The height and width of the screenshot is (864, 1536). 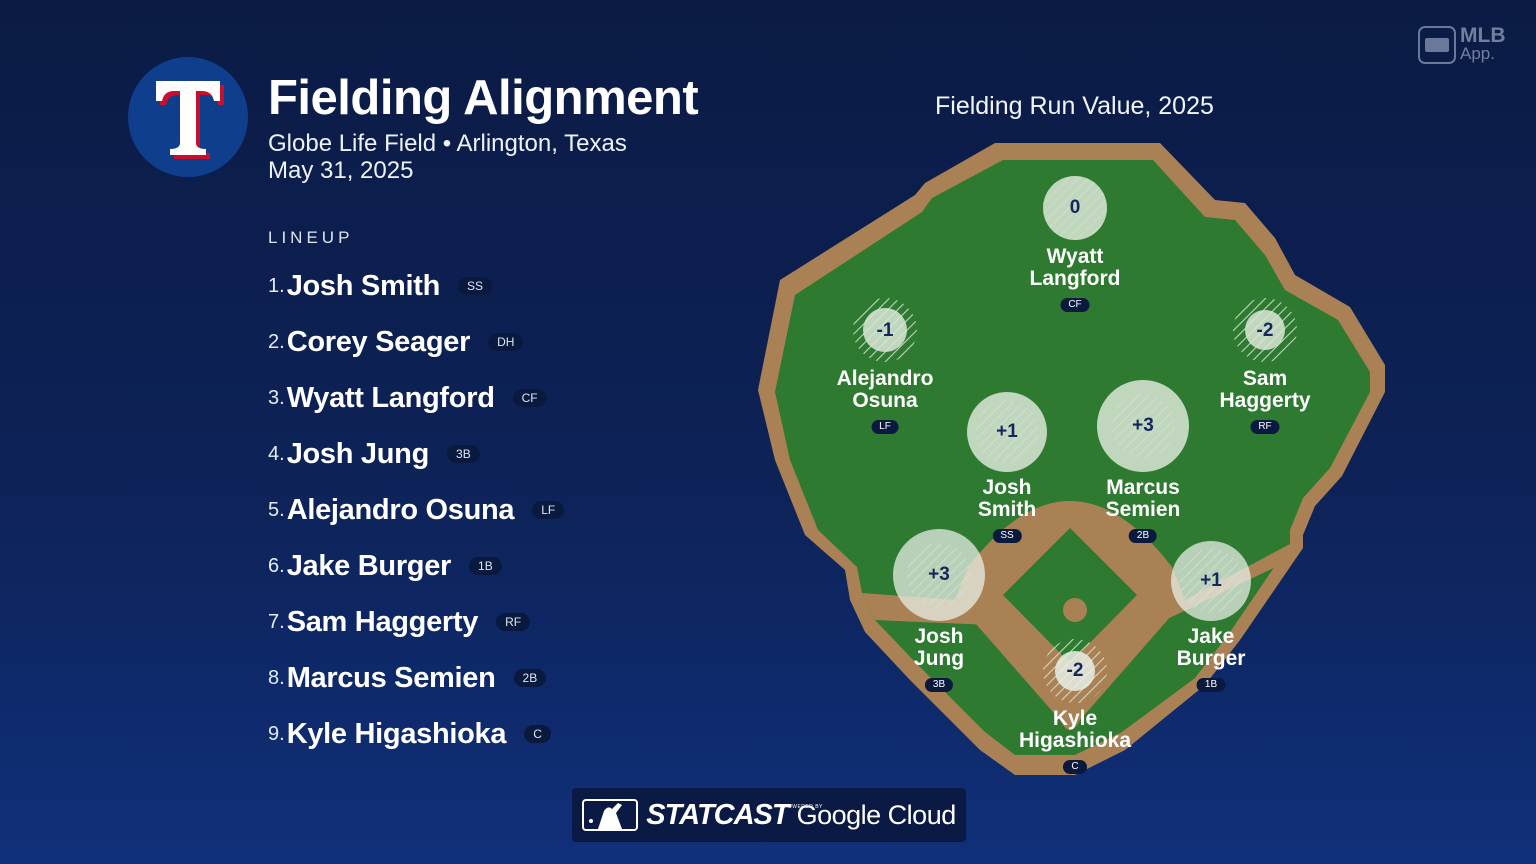 I want to click on fielder-label-2b: Marcus Semien 2B, so click(x=1143, y=509).